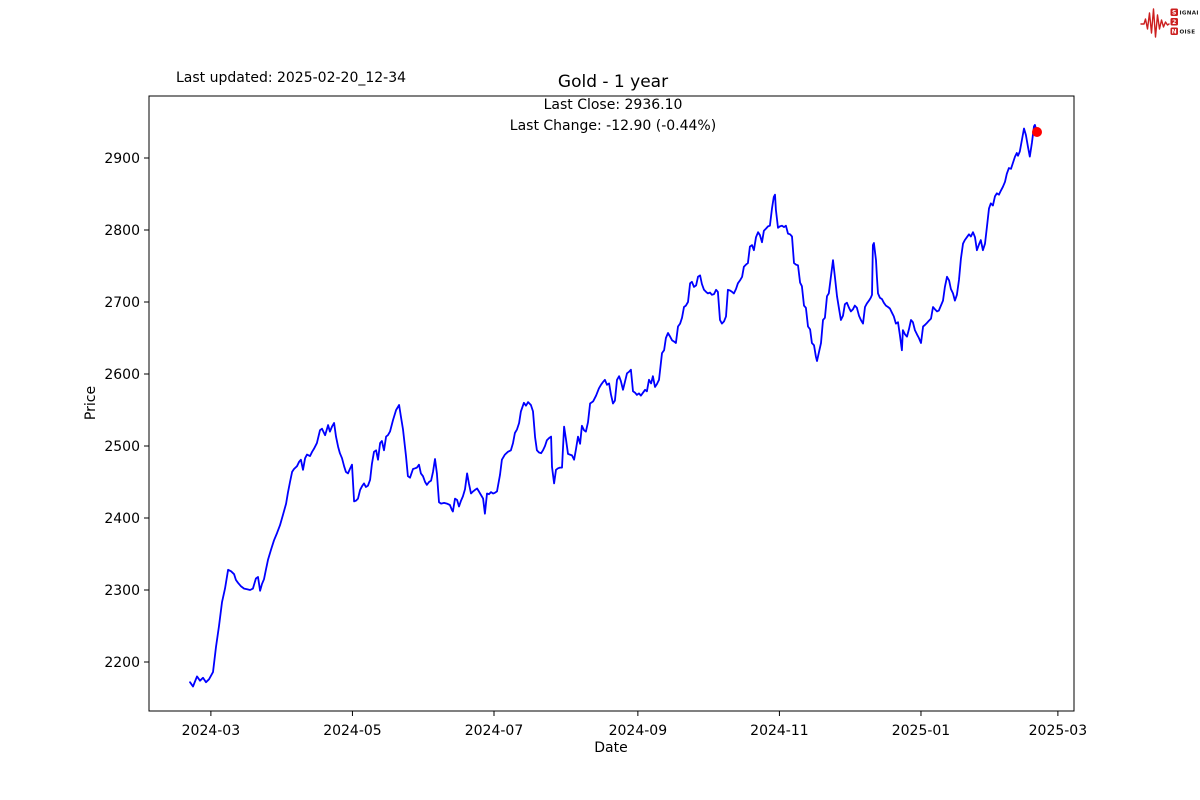 The width and height of the screenshot is (1200, 800). I want to click on chart-title: Gold - 1 year, so click(613, 82).